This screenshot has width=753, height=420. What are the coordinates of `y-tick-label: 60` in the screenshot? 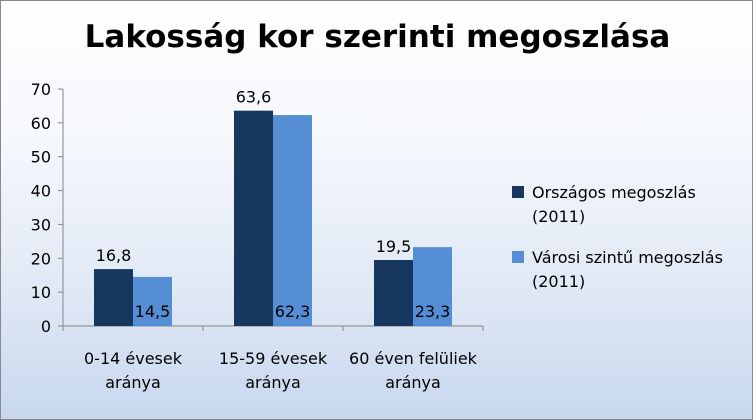 It's located at (41, 123).